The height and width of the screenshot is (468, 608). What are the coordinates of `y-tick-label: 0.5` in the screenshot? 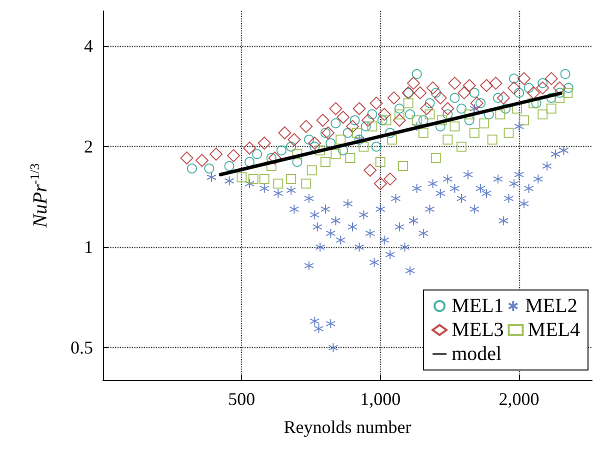 It's located at (81, 348).